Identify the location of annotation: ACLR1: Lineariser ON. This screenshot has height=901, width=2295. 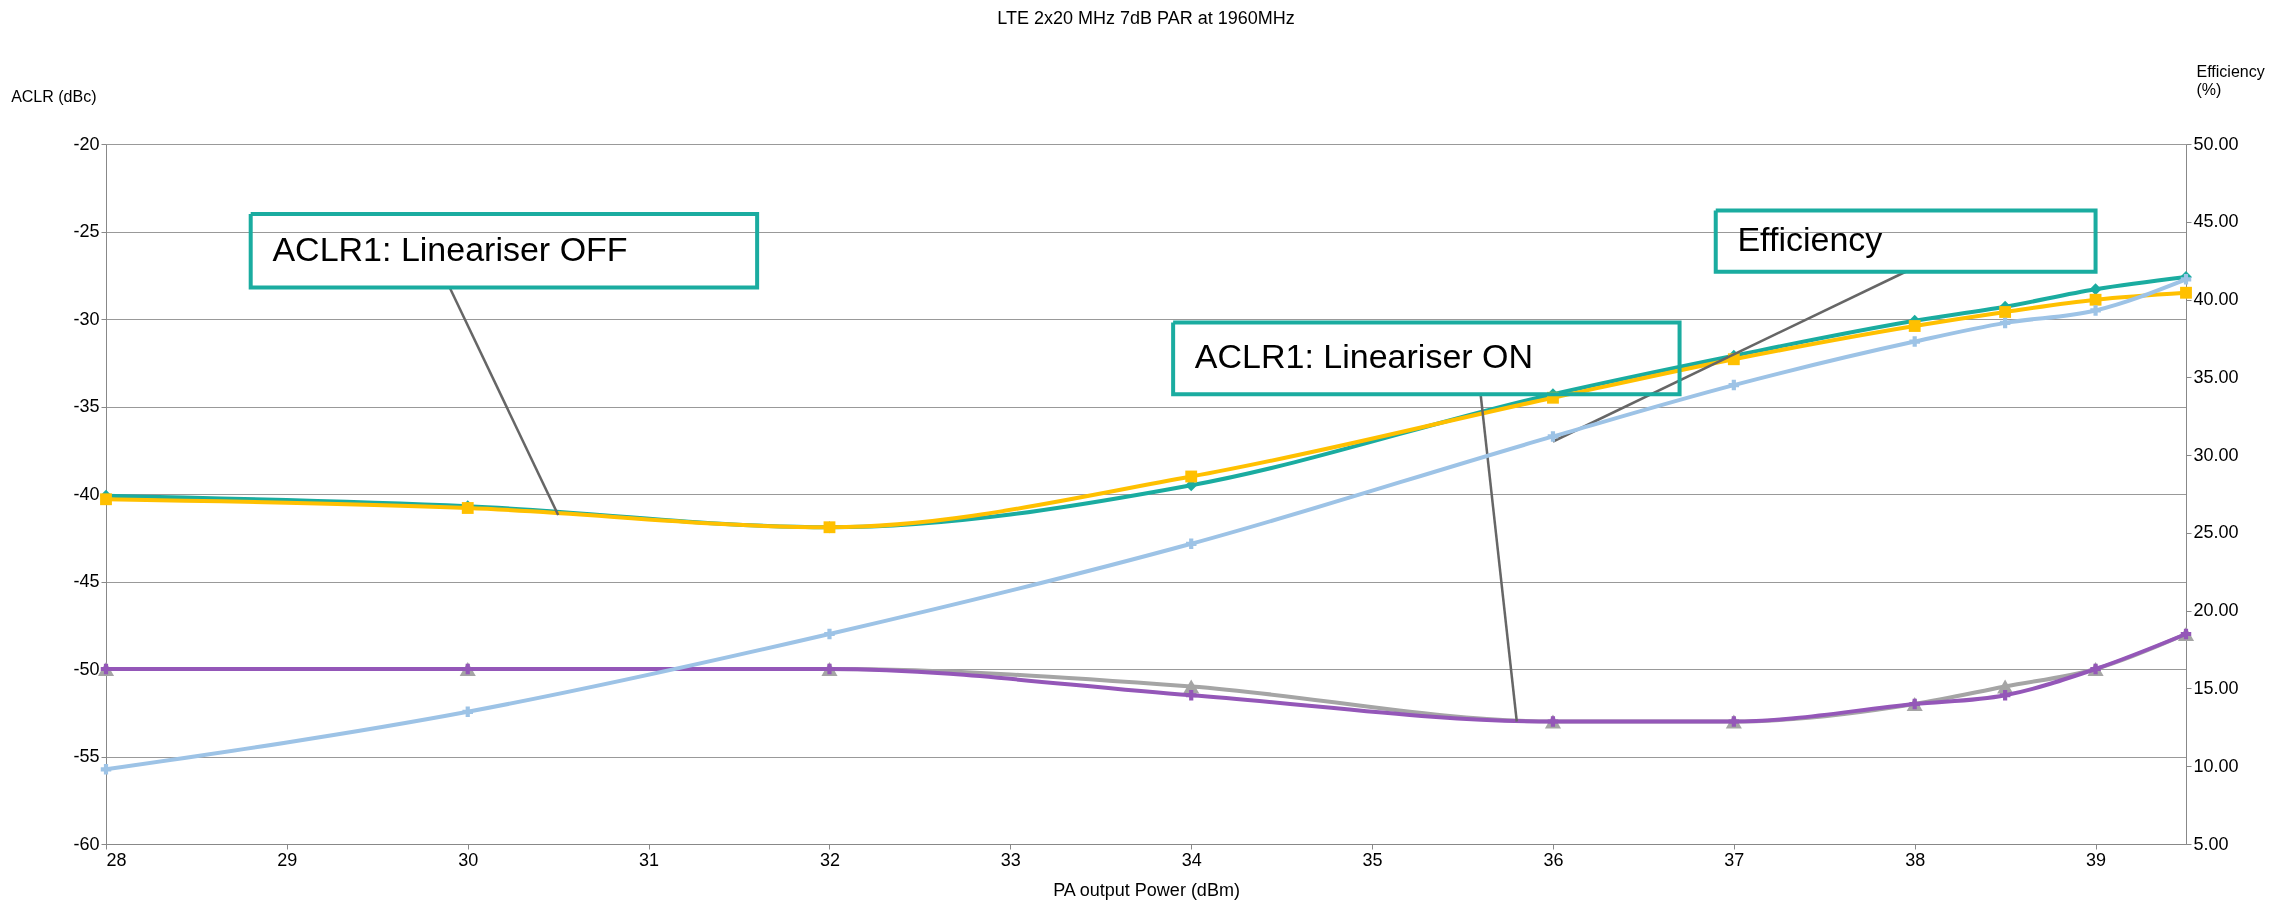
(1364, 356).